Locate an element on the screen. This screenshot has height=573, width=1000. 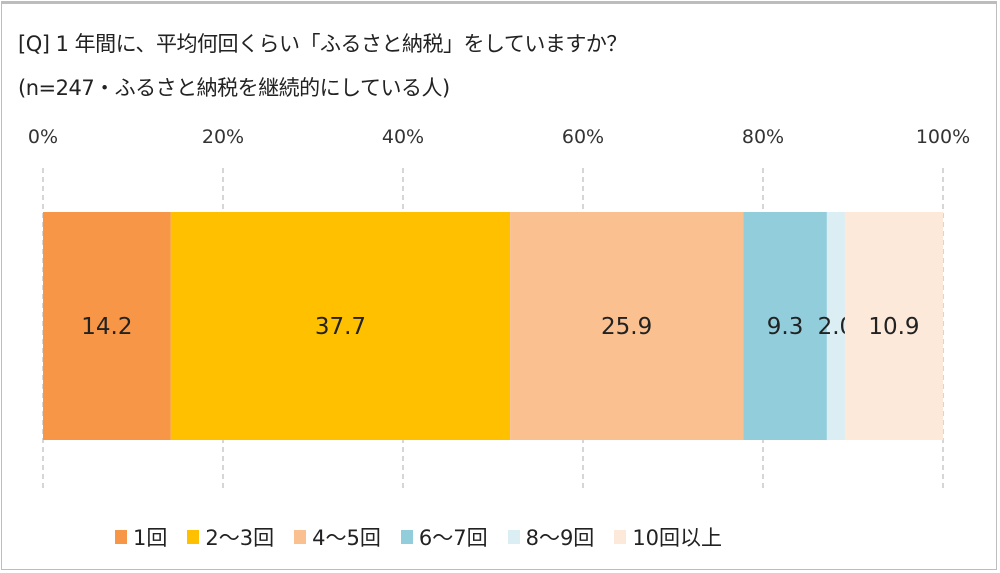
legend-label: 4～5回 is located at coordinates (346, 538).